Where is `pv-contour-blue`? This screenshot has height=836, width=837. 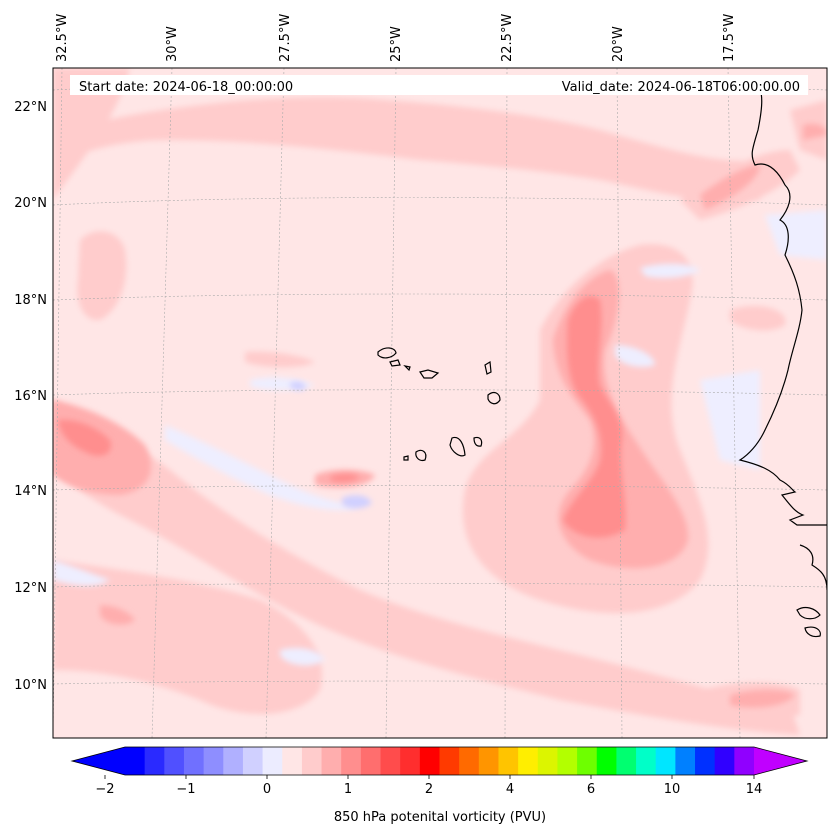
pv-contour-blue is located at coordinates (331, 445).